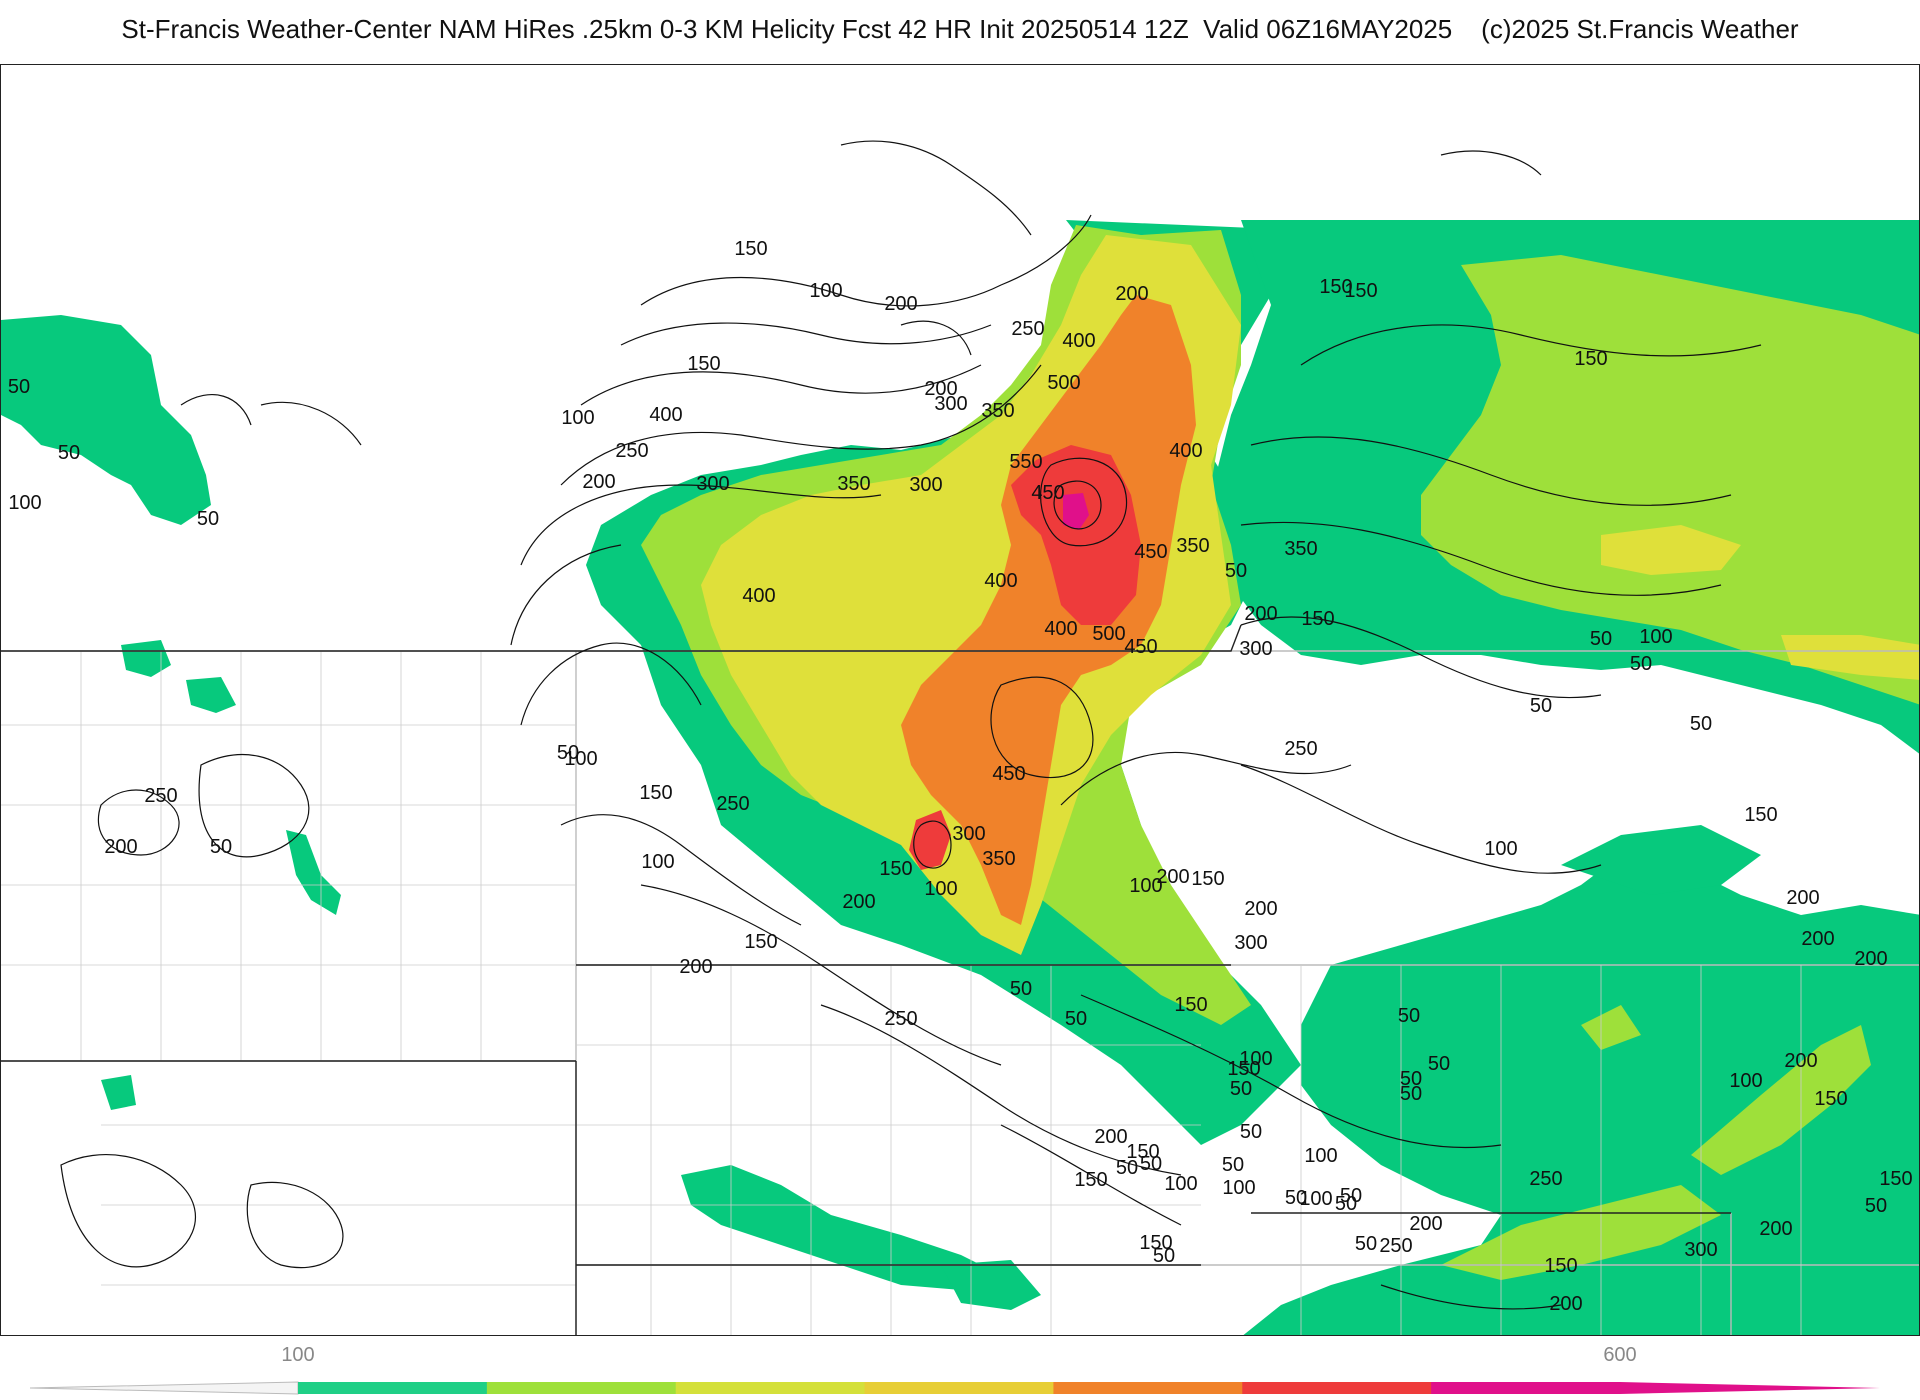  What do you see at coordinates (1671, 550) in the screenshot?
I see `fill-yellow-ne` at bounding box center [1671, 550].